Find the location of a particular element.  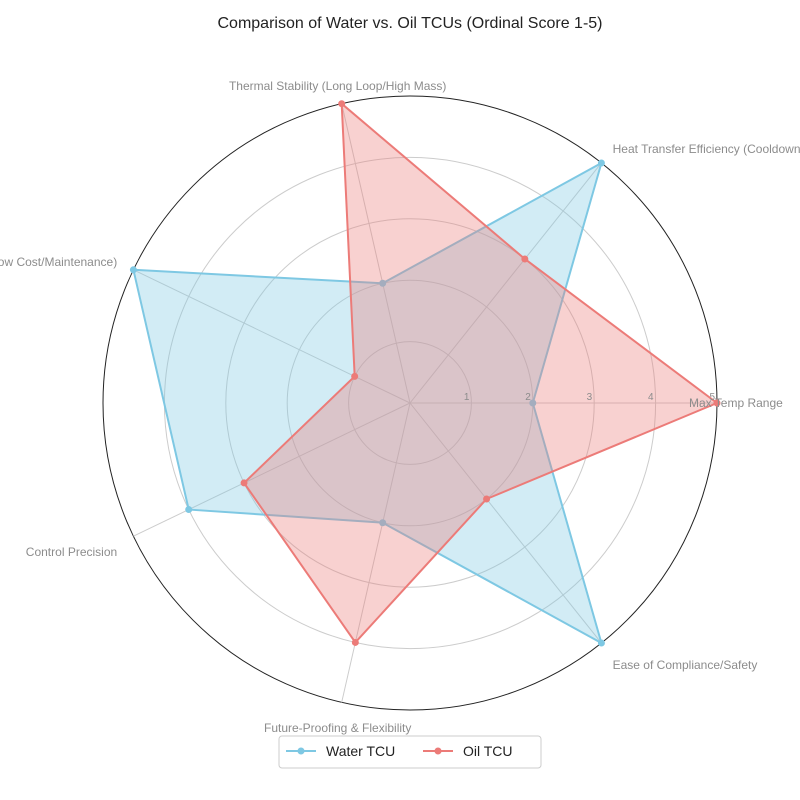

legend-box is located at coordinates (410, 752).